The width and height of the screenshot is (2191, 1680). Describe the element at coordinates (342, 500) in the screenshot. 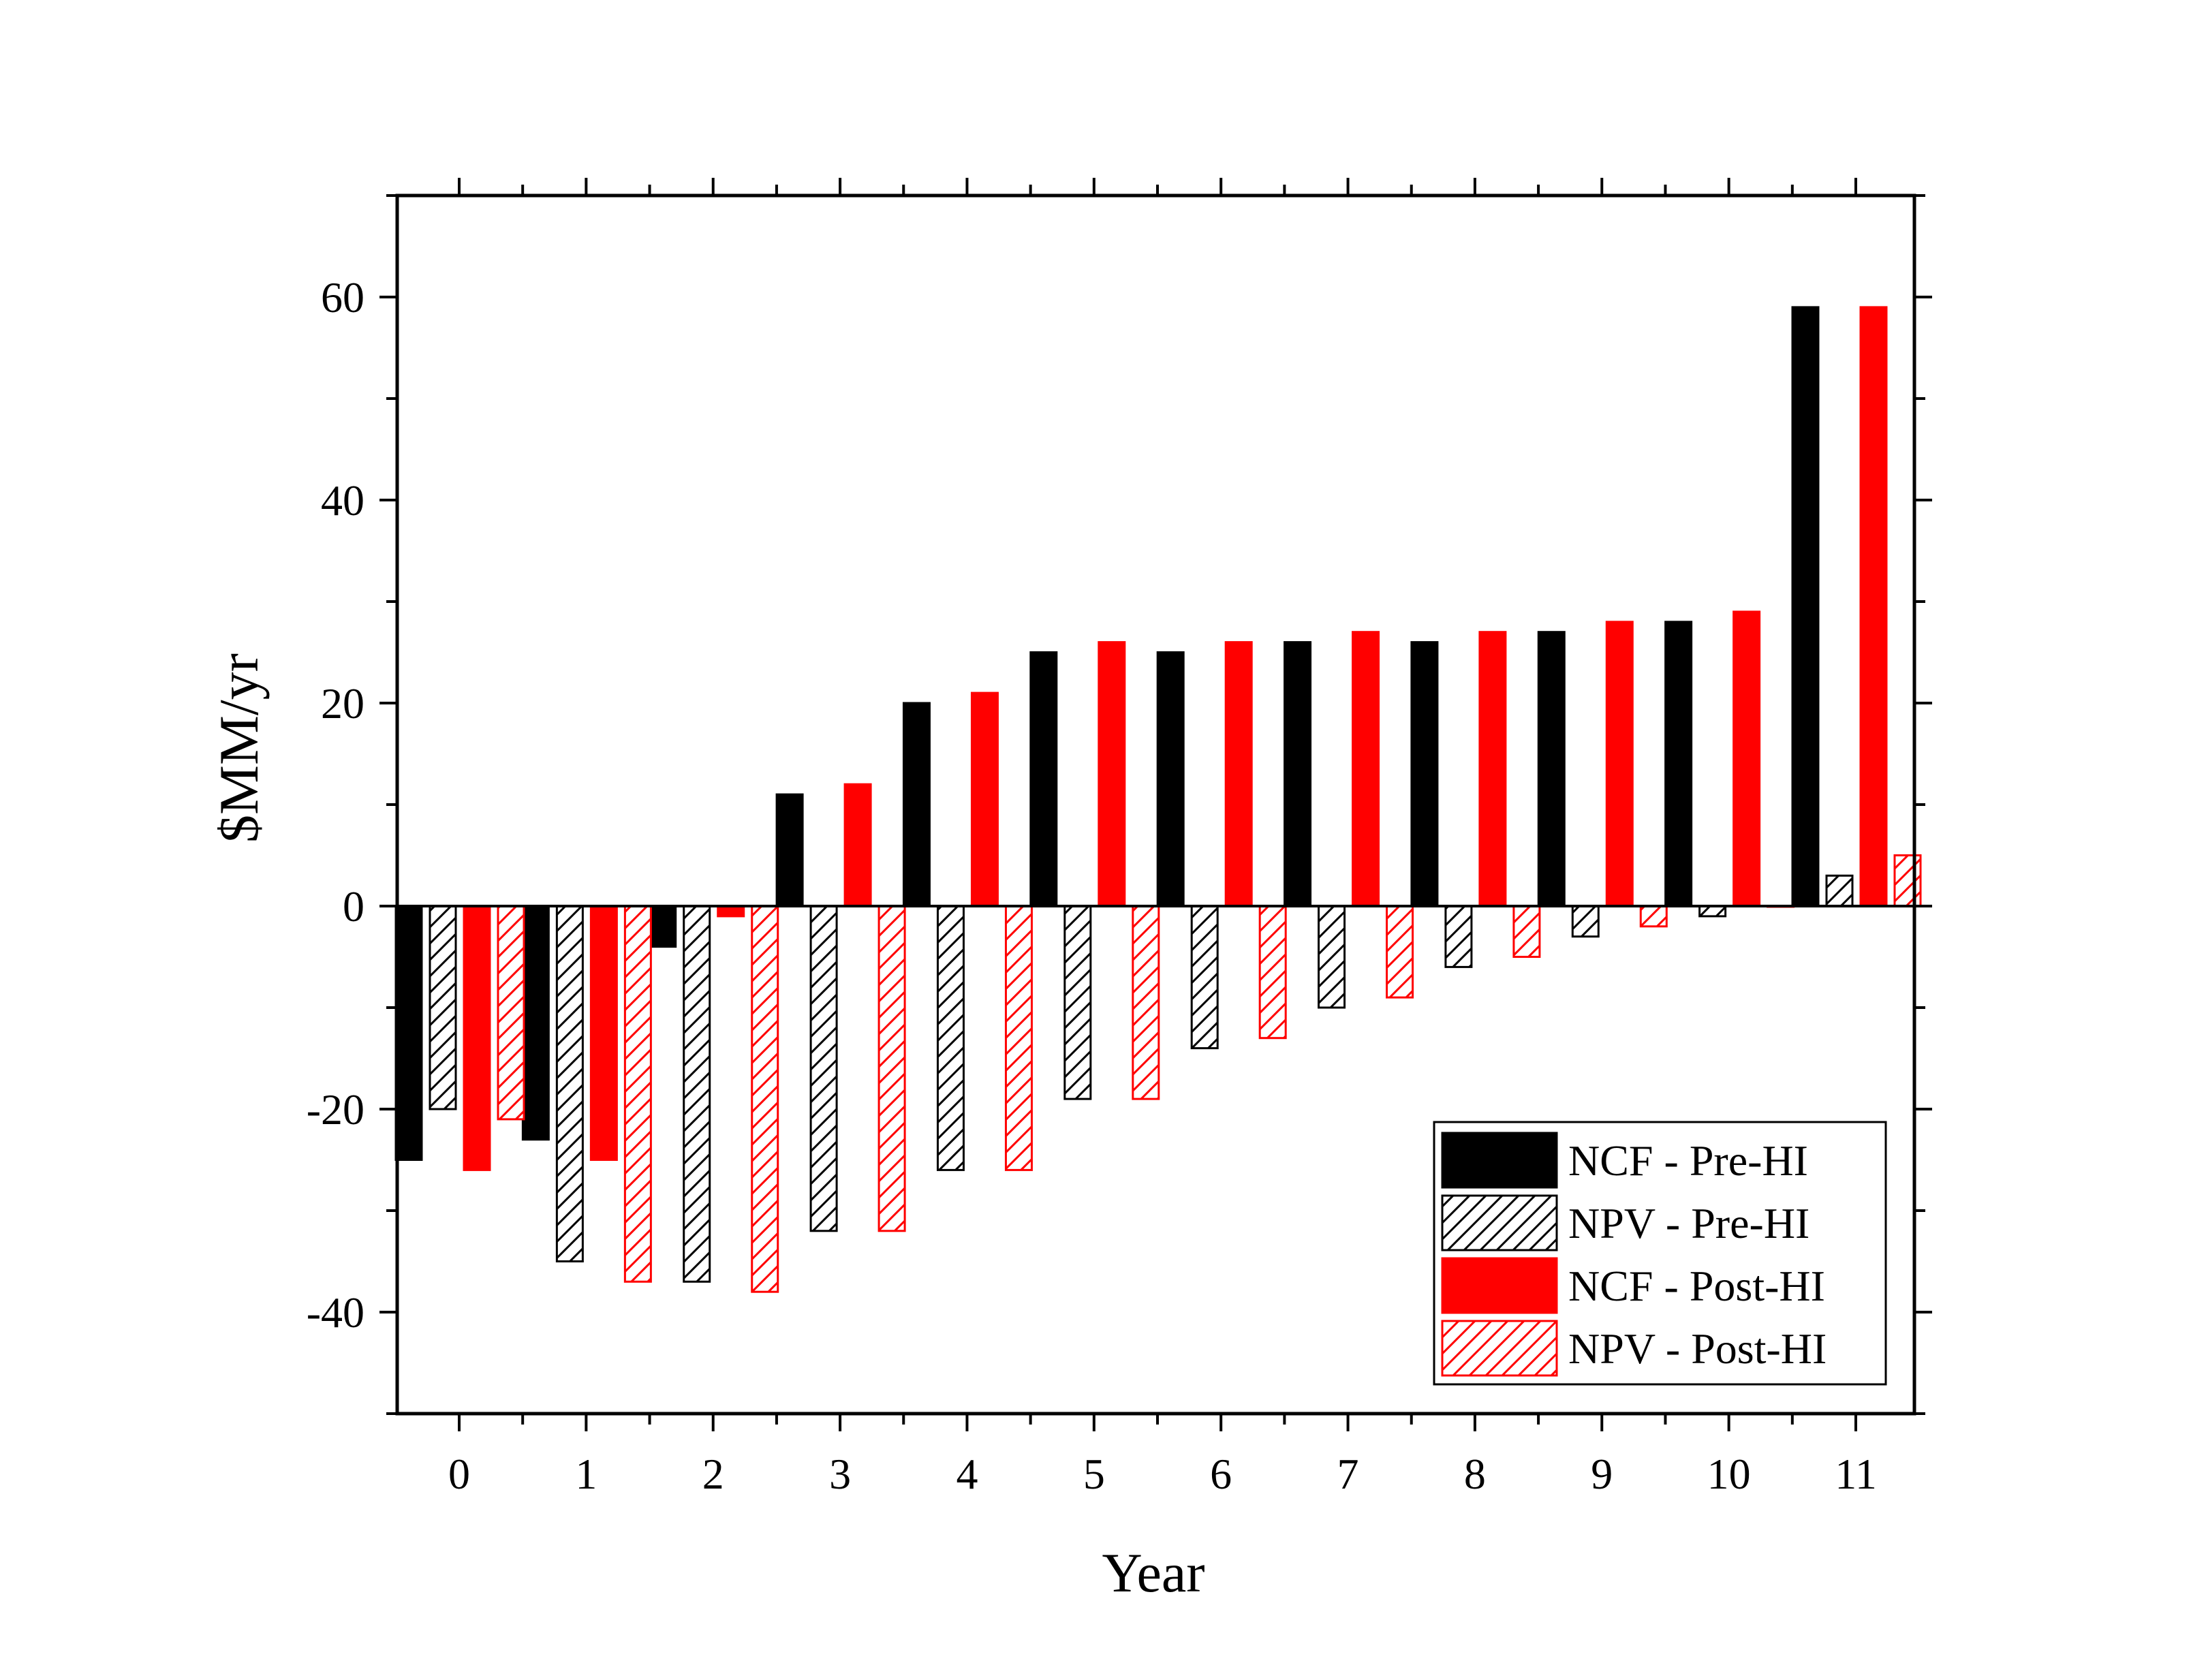

I see `y-tick-label: 40` at that location.